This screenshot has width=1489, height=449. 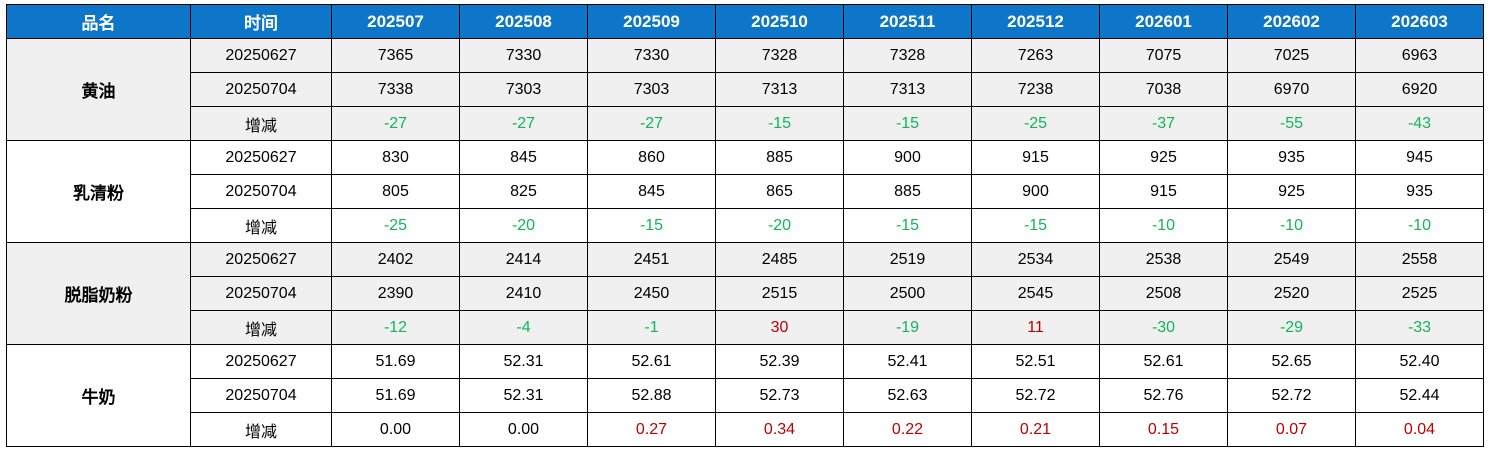 What do you see at coordinates (1163, 259) in the screenshot?
I see `price-value-cell: 2538` at bounding box center [1163, 259].